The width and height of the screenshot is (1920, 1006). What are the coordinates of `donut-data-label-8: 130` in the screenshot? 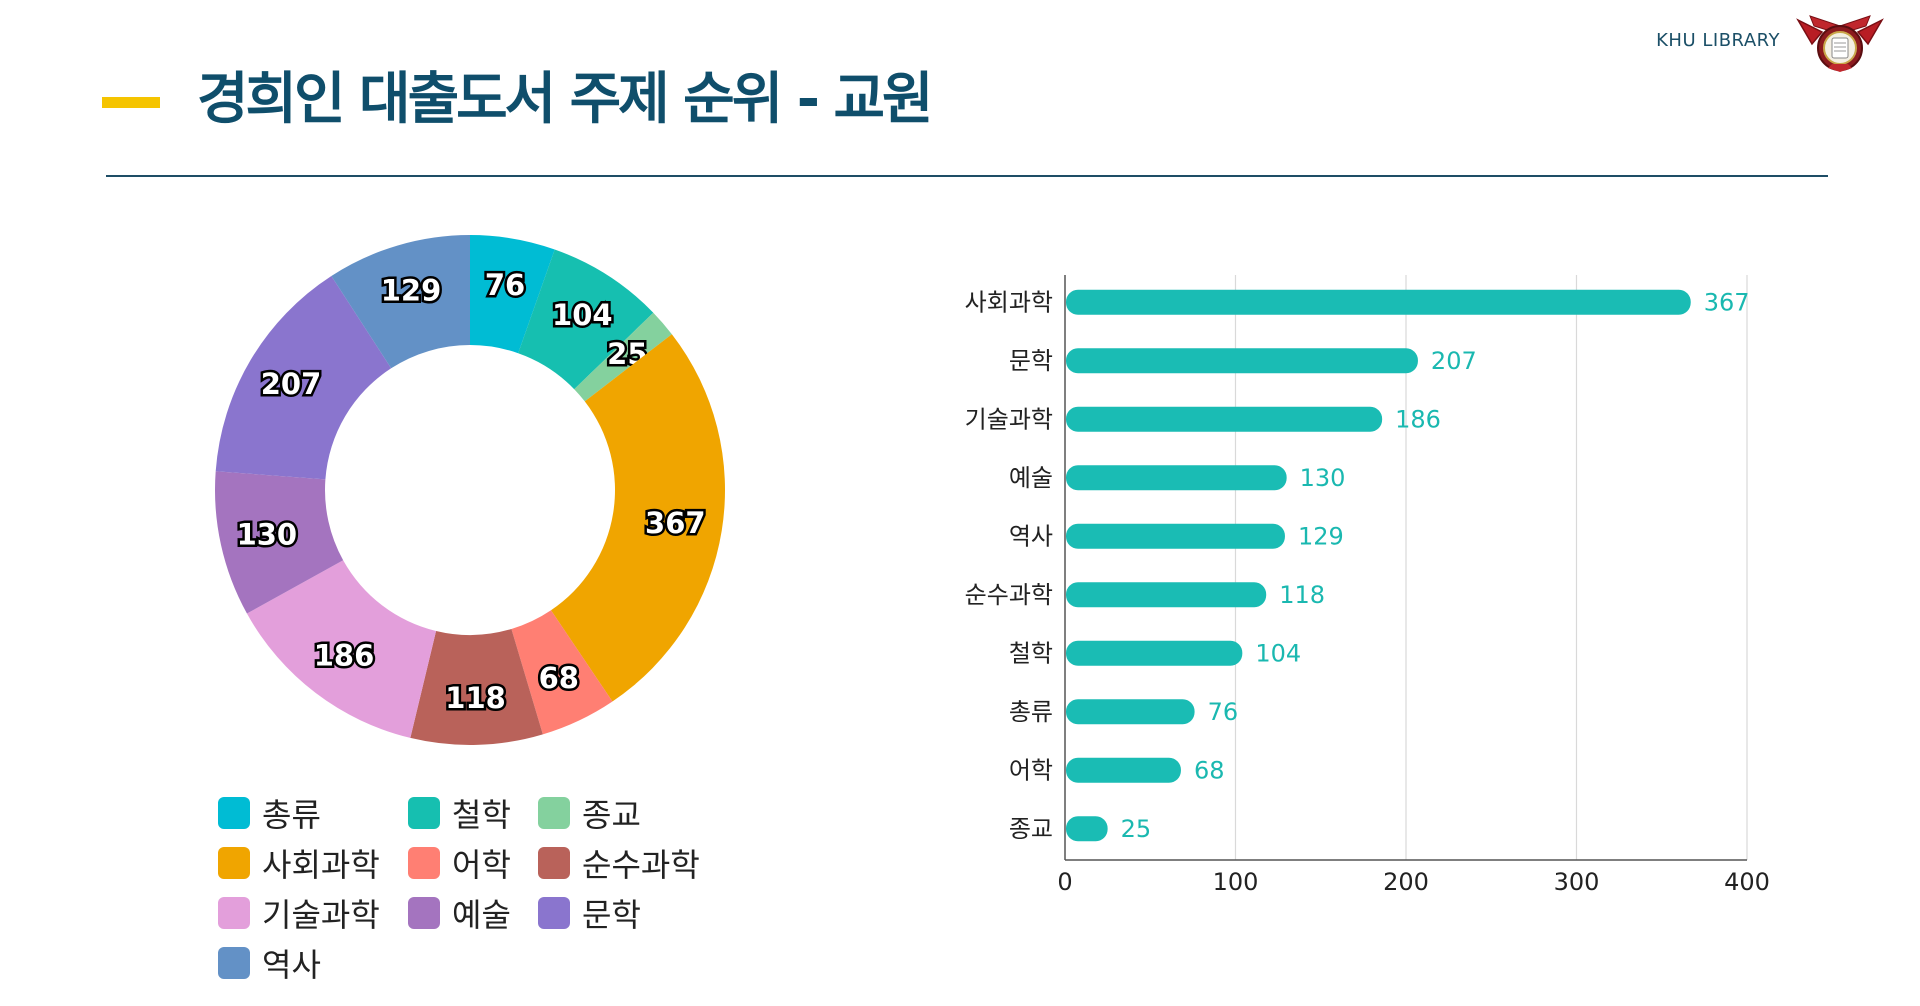 It's located at (267, 535).